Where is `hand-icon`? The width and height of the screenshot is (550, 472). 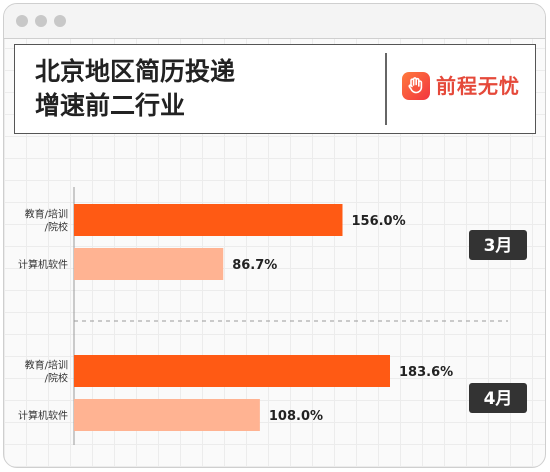
hand-icon is located at coordinates (415, 85).